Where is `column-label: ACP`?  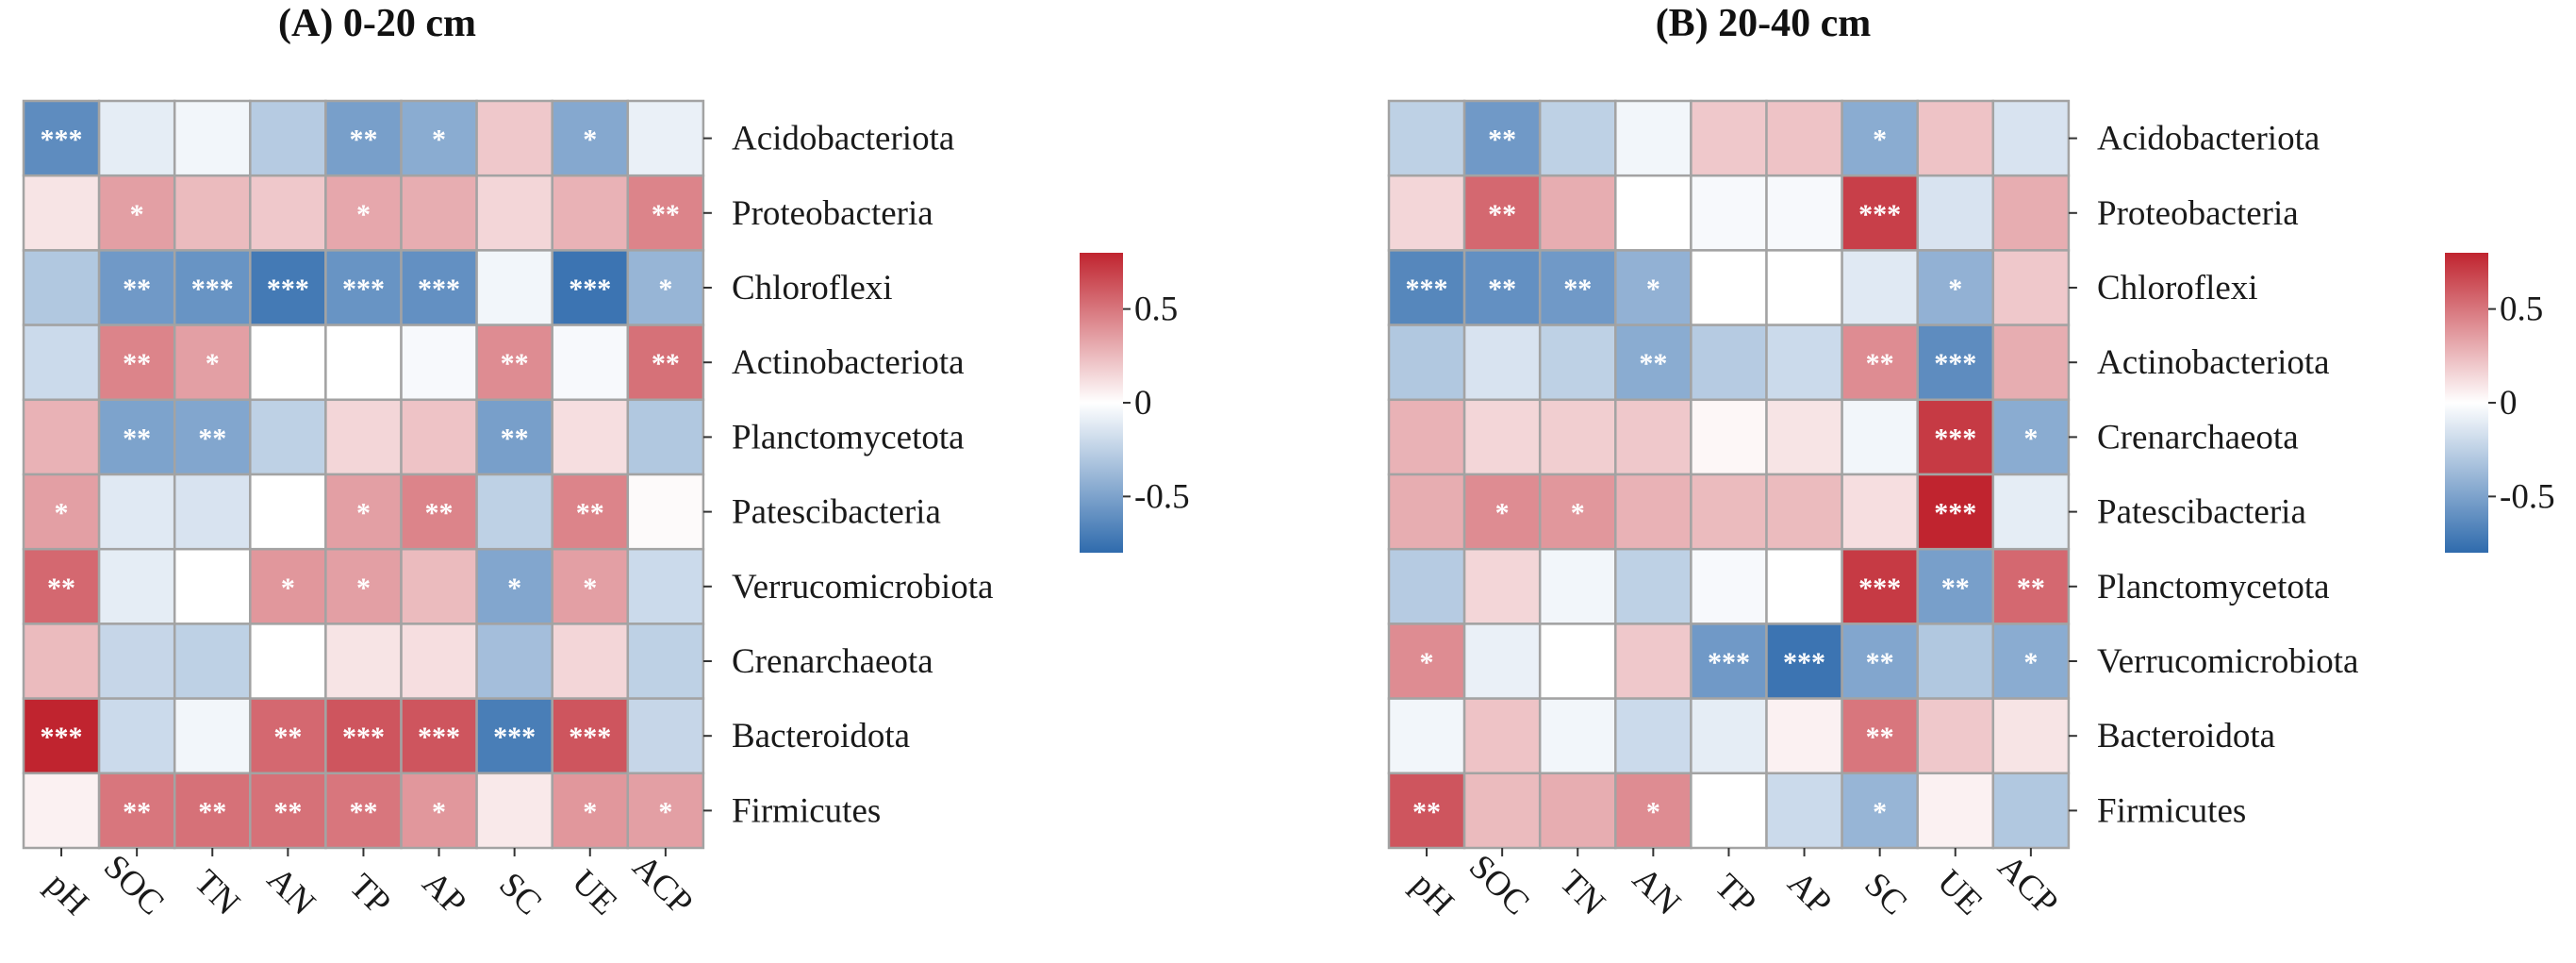
column-label: ACP is located at coordinates (663, 885).